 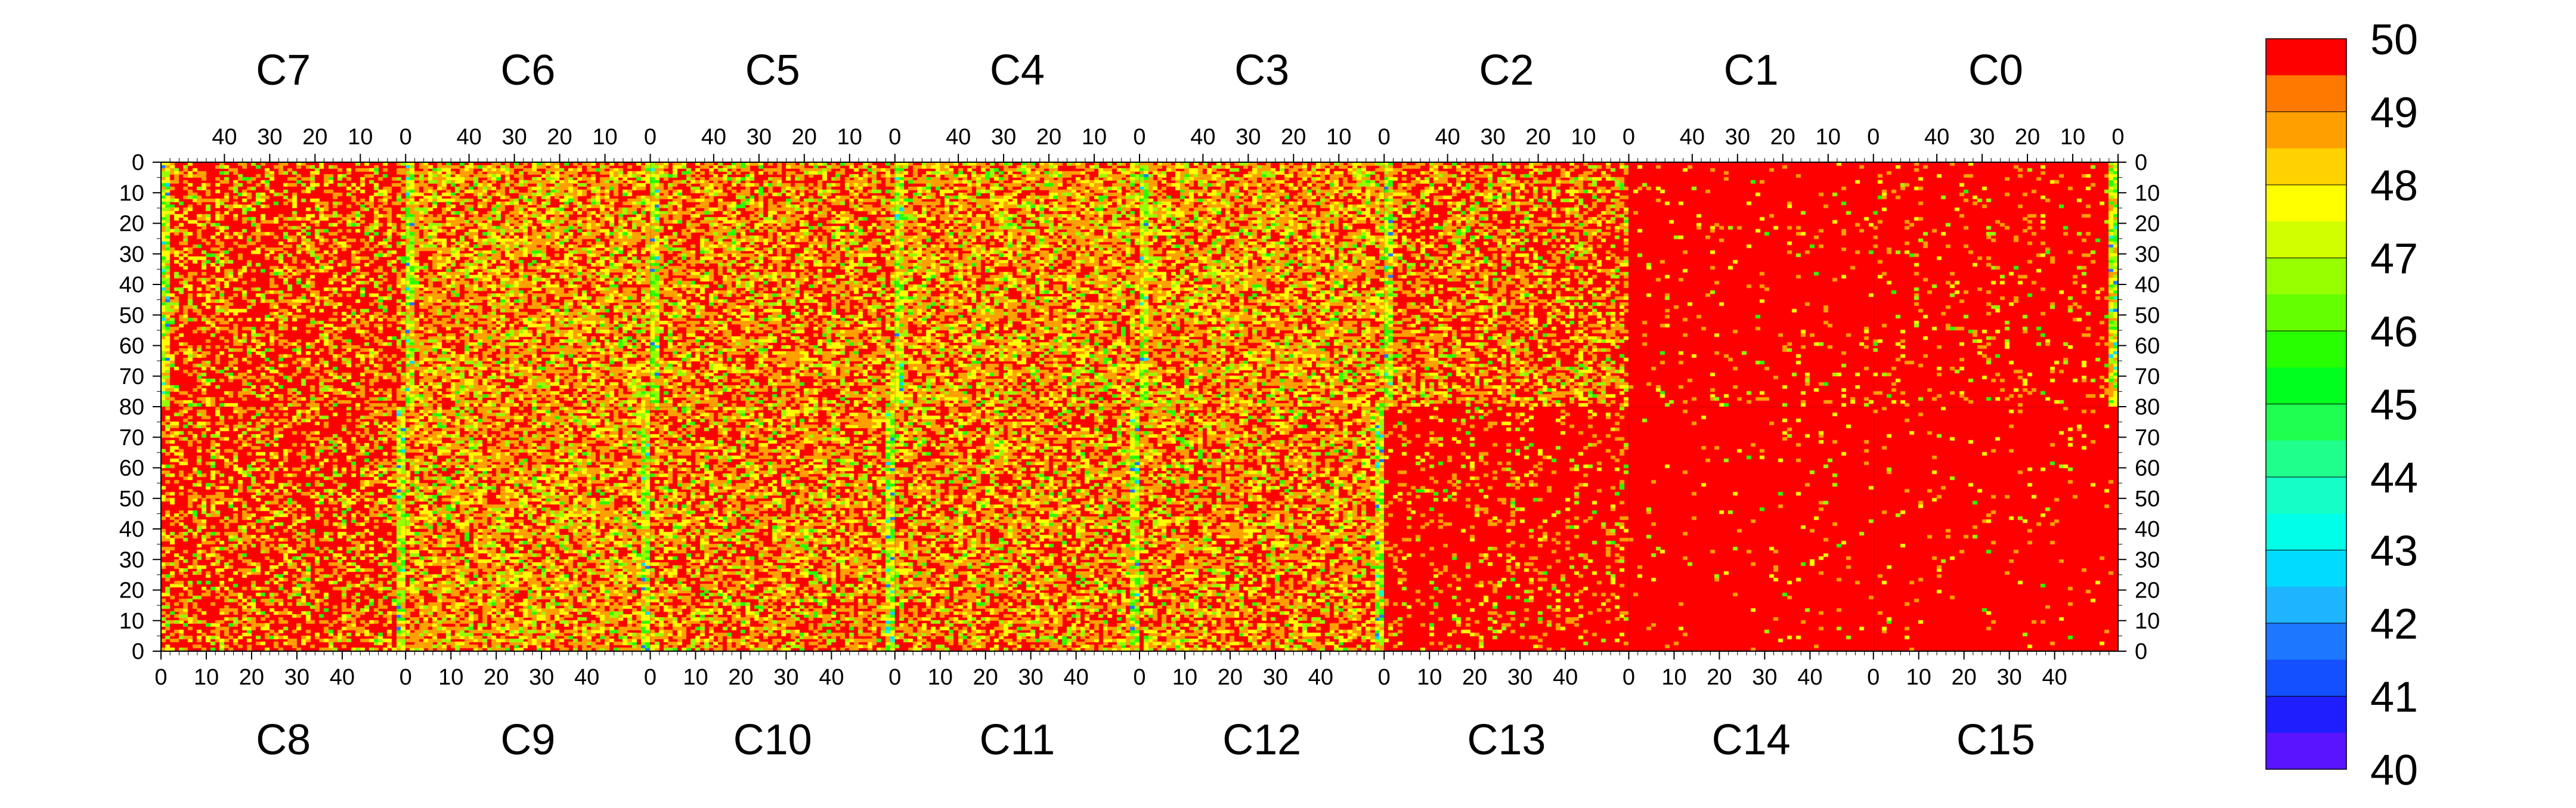 What do you see at coordinates (2394, 259) in the screenshot?
I see `colorbar-label: 47` at bounding box center [2394, 259].